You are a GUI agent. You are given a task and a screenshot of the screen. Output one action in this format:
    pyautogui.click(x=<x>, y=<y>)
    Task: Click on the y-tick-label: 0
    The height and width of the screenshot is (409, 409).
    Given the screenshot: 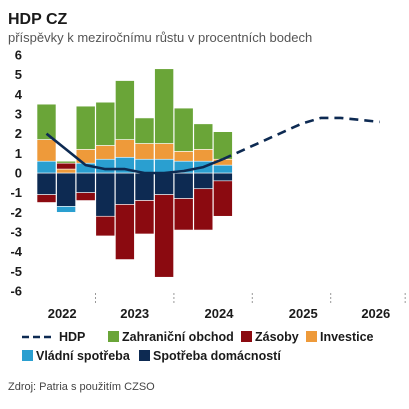 What is the action you would take?
    pyautogui.click(x=18, y=173)
    